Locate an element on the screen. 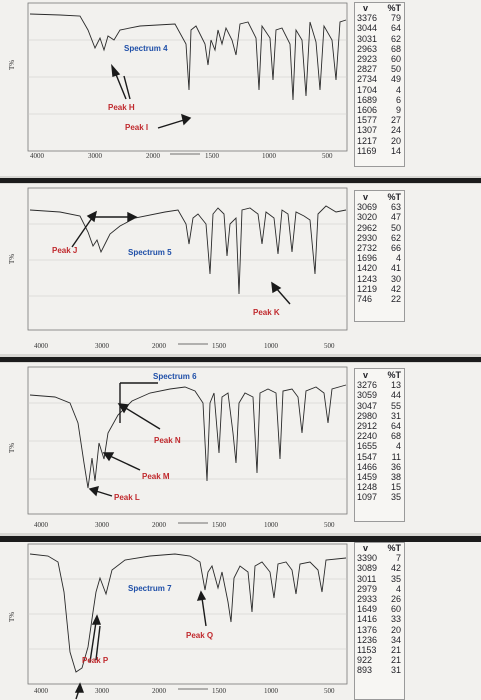 Image resolution: width=481 pixels, height=700 pixels. wavenumber-cell: 3390 is located at coordinates (367, 558).